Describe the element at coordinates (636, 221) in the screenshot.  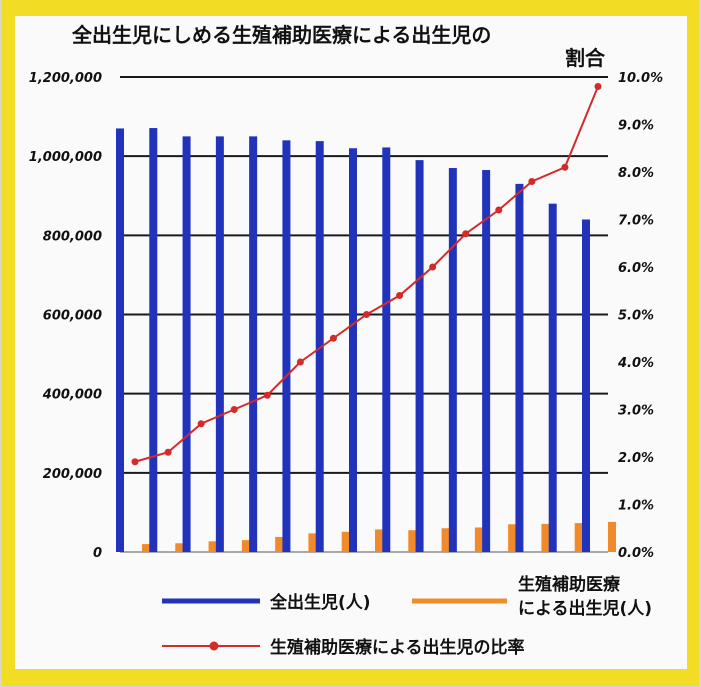
I see `right-tick-label: 7.0%` at that location.